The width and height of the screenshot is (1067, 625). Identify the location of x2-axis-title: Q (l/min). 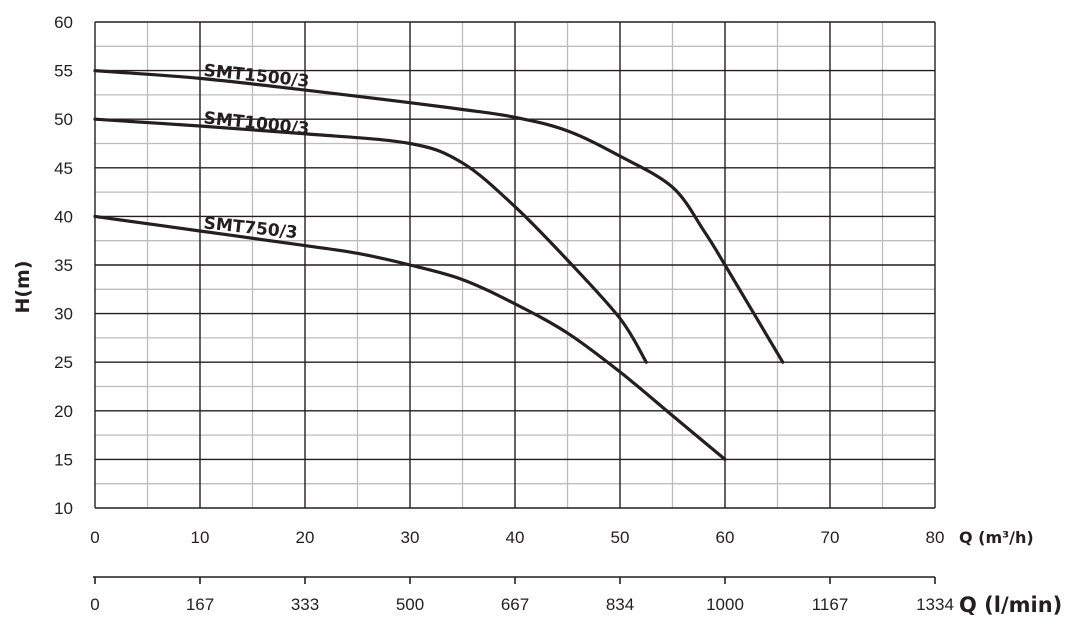
(1010, 605).